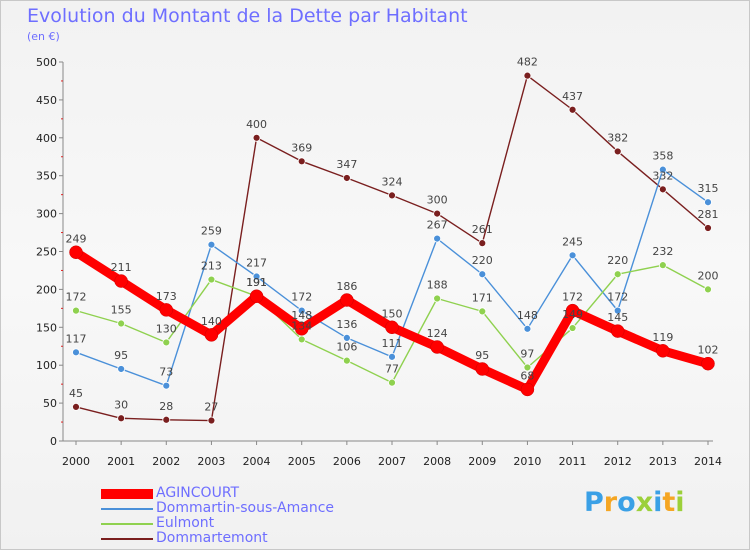  I want to click on x-tick-label: 2008, so click(437, 461).